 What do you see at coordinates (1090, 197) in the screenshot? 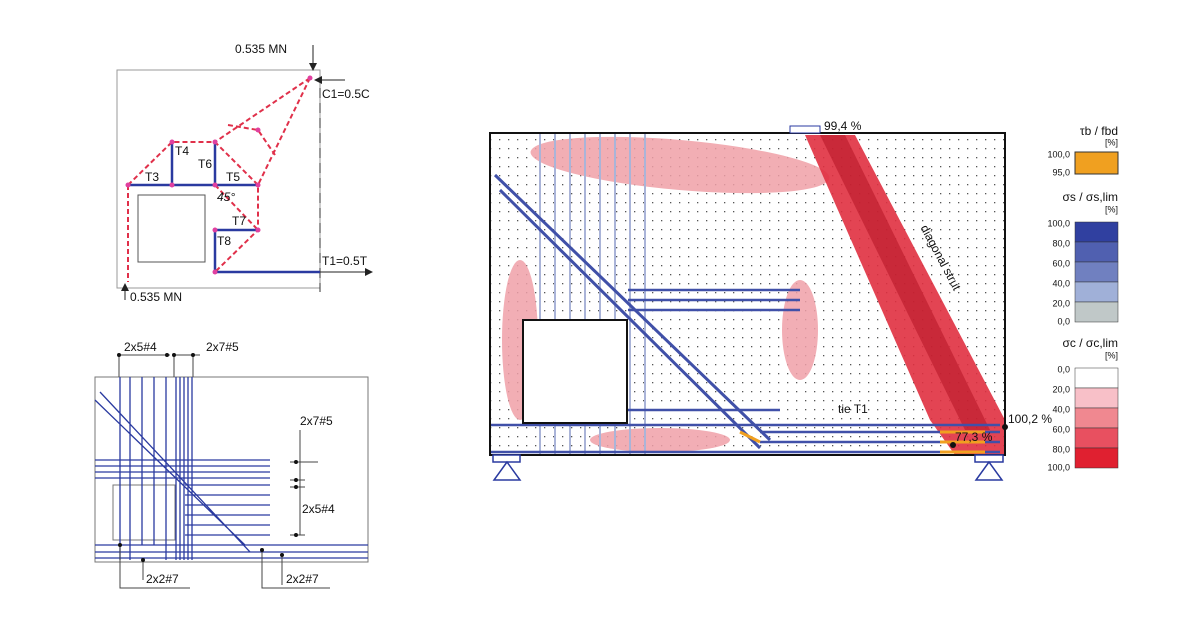
I see `legend-title: σs / σs,lim` at bounding box center [1090, 197].